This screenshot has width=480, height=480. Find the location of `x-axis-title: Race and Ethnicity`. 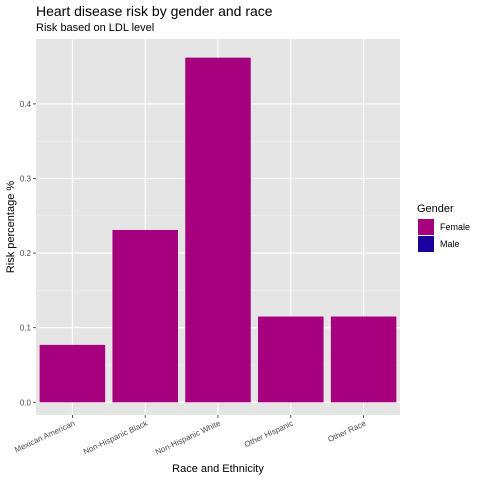

x-axis-title: Race and Ethnicity is located at coordinates (218, 469).